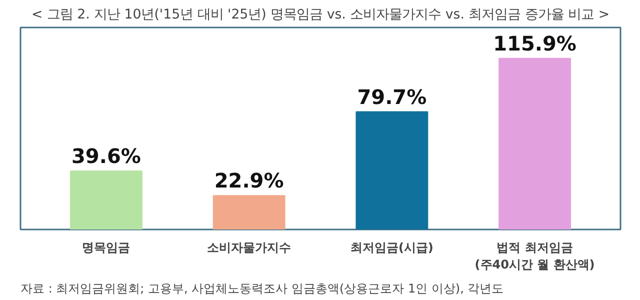  What do you see at coordinates (262, 289) in the screenshot?
I see `text: 자료 : 최저임금위원회; 고용부, 사업체노동력조사 임금총액(상용근로자 1인 이상), 각년도` at bounding box center [262, 289].